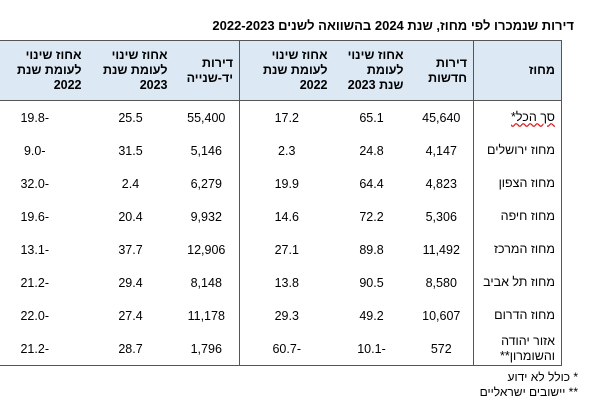 The image size is (602, 401). Describe the element at coordinates (441, 249) in the screenshot. I see `cell-value: 11,492` at that location.